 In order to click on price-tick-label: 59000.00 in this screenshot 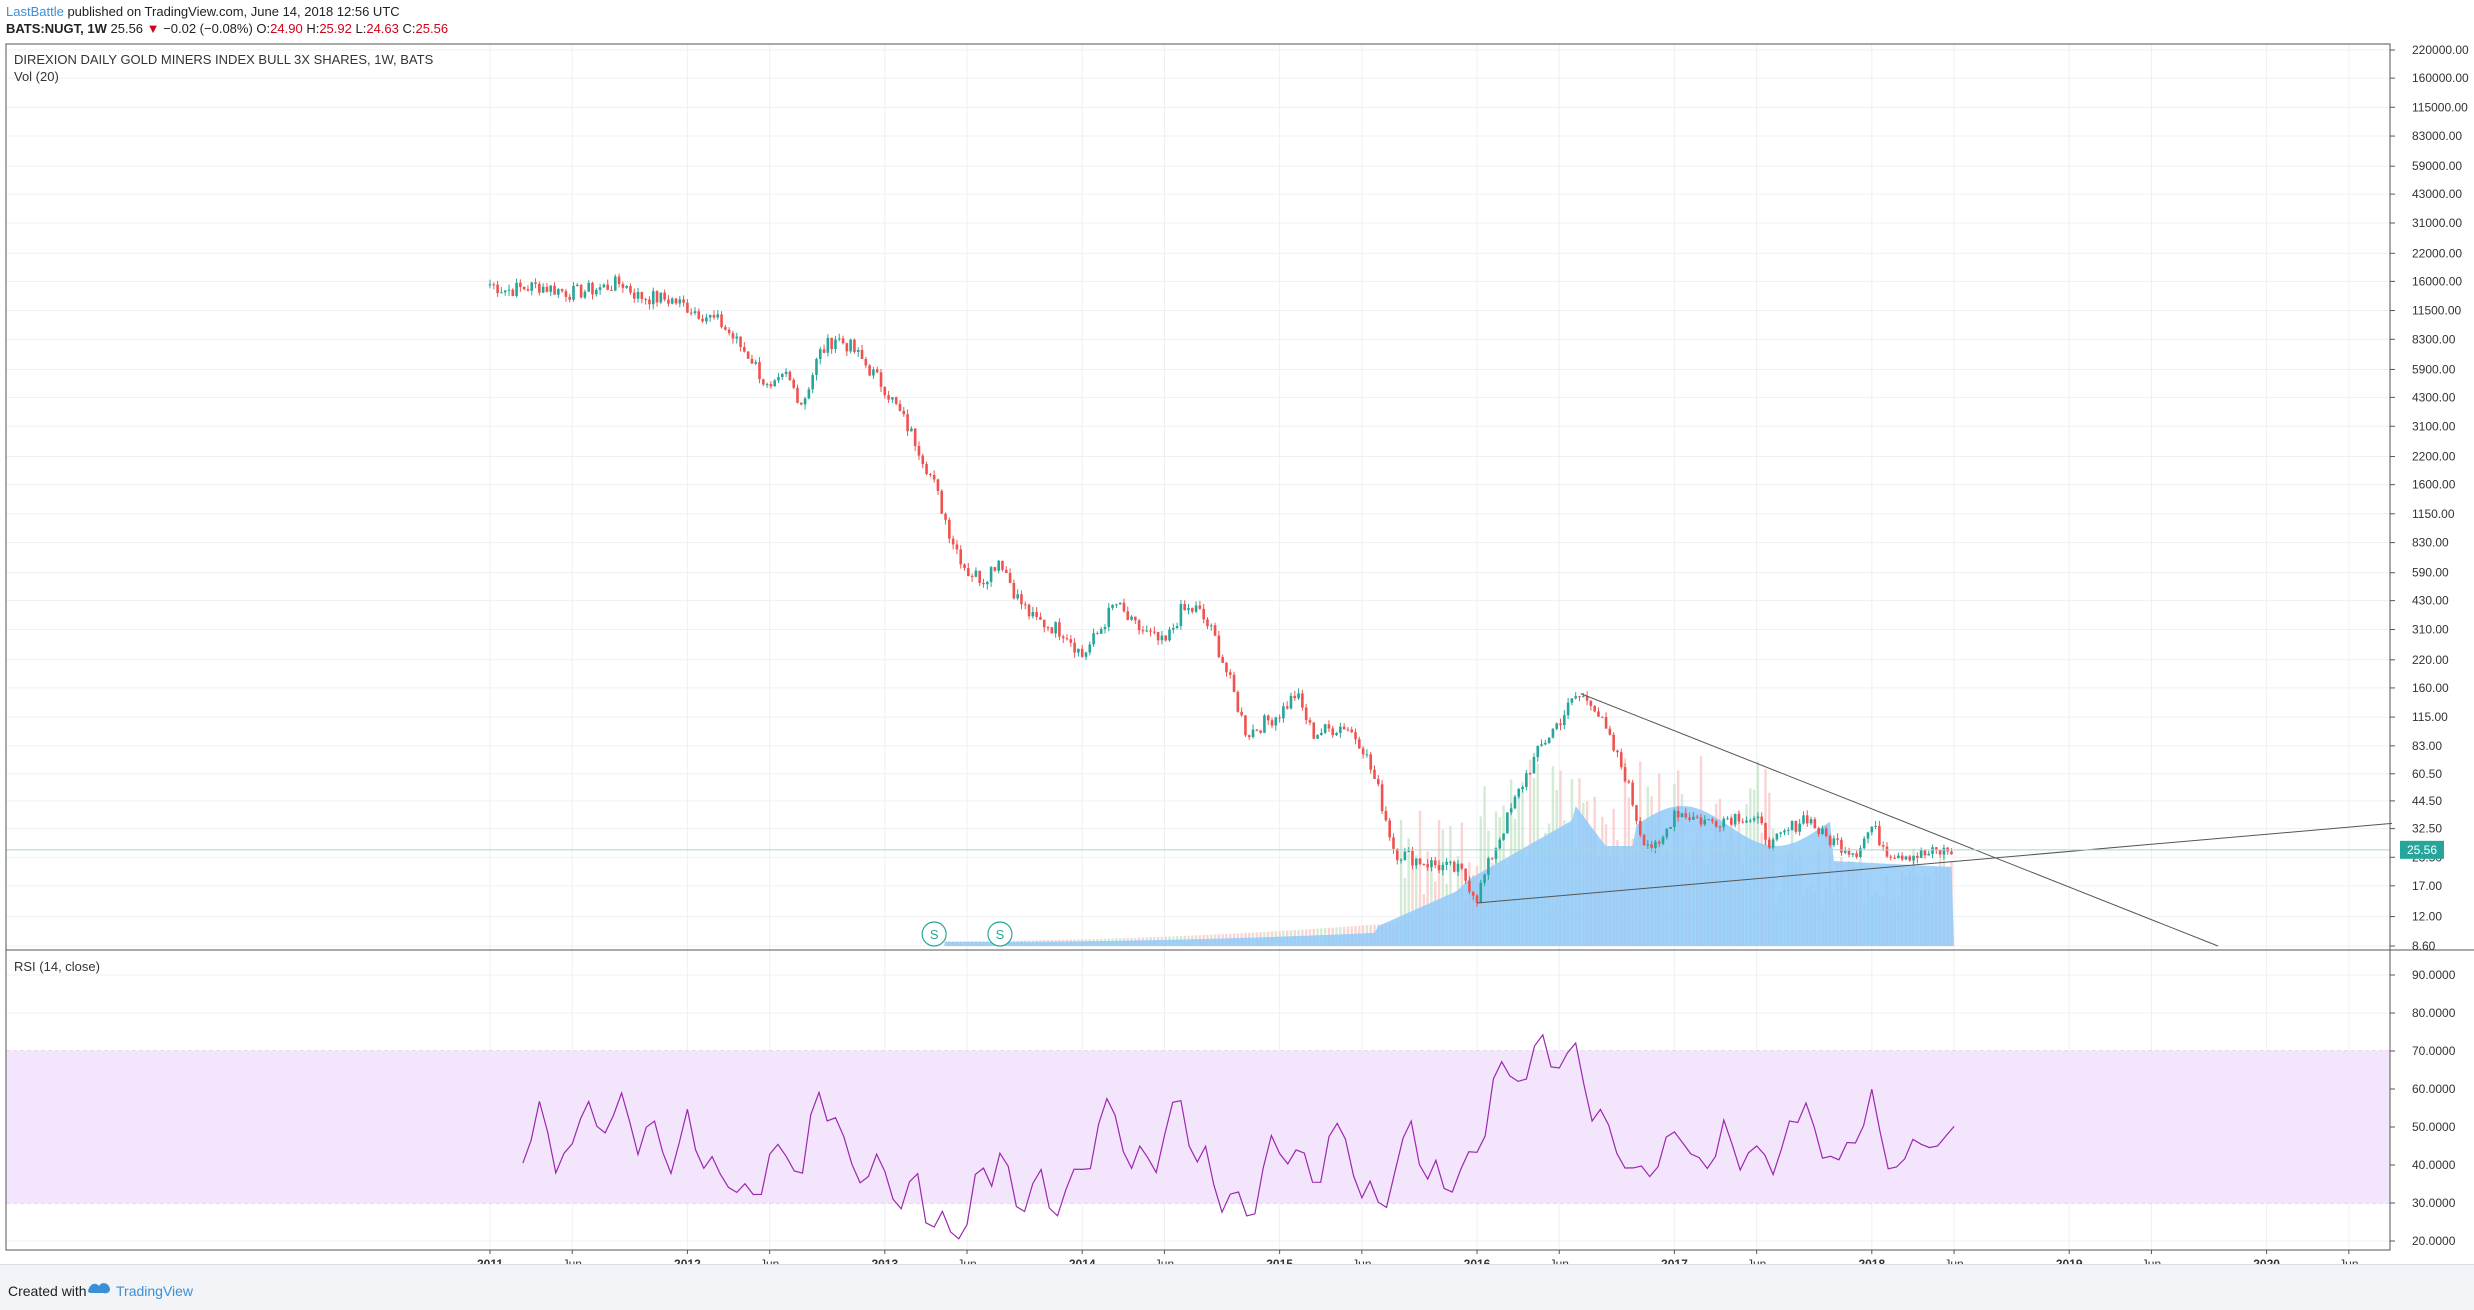, I will do `click(2437, 166)`.